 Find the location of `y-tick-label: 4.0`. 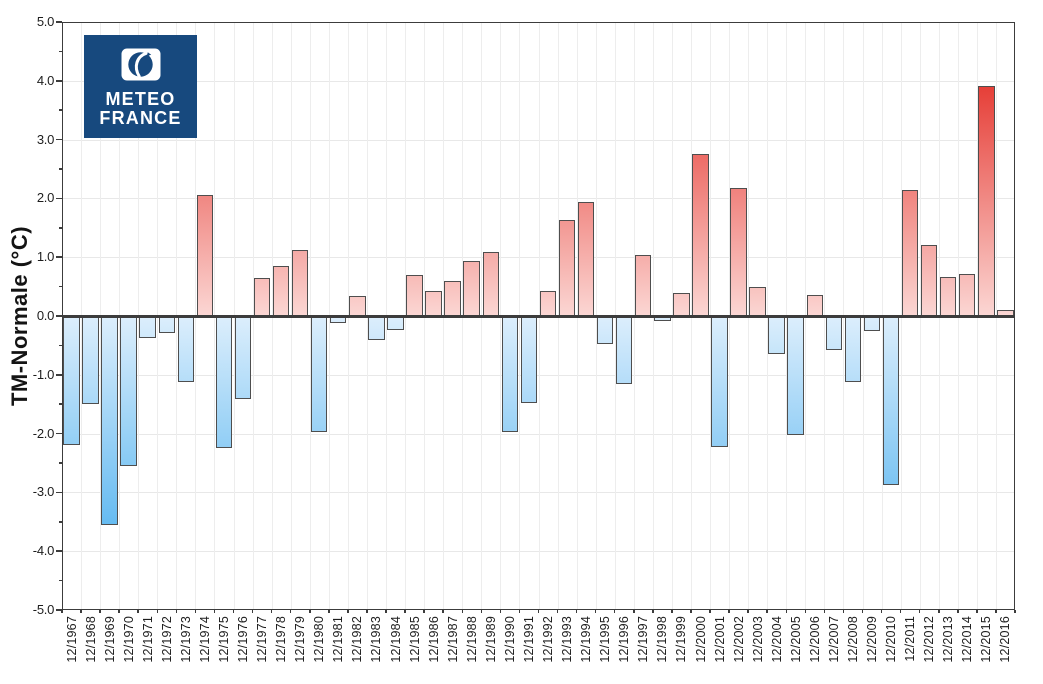

y-tick-label: 4.0 is located at coordinates (45, 80).